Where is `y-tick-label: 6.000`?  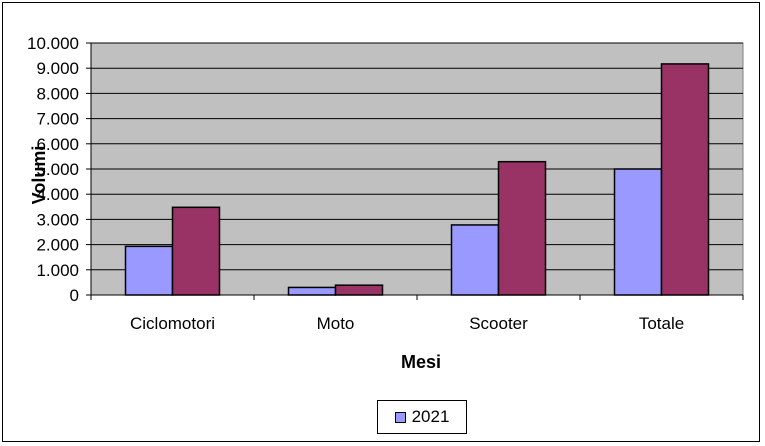
y-tick-label: 6.000 is located at coordinates (57, 144).